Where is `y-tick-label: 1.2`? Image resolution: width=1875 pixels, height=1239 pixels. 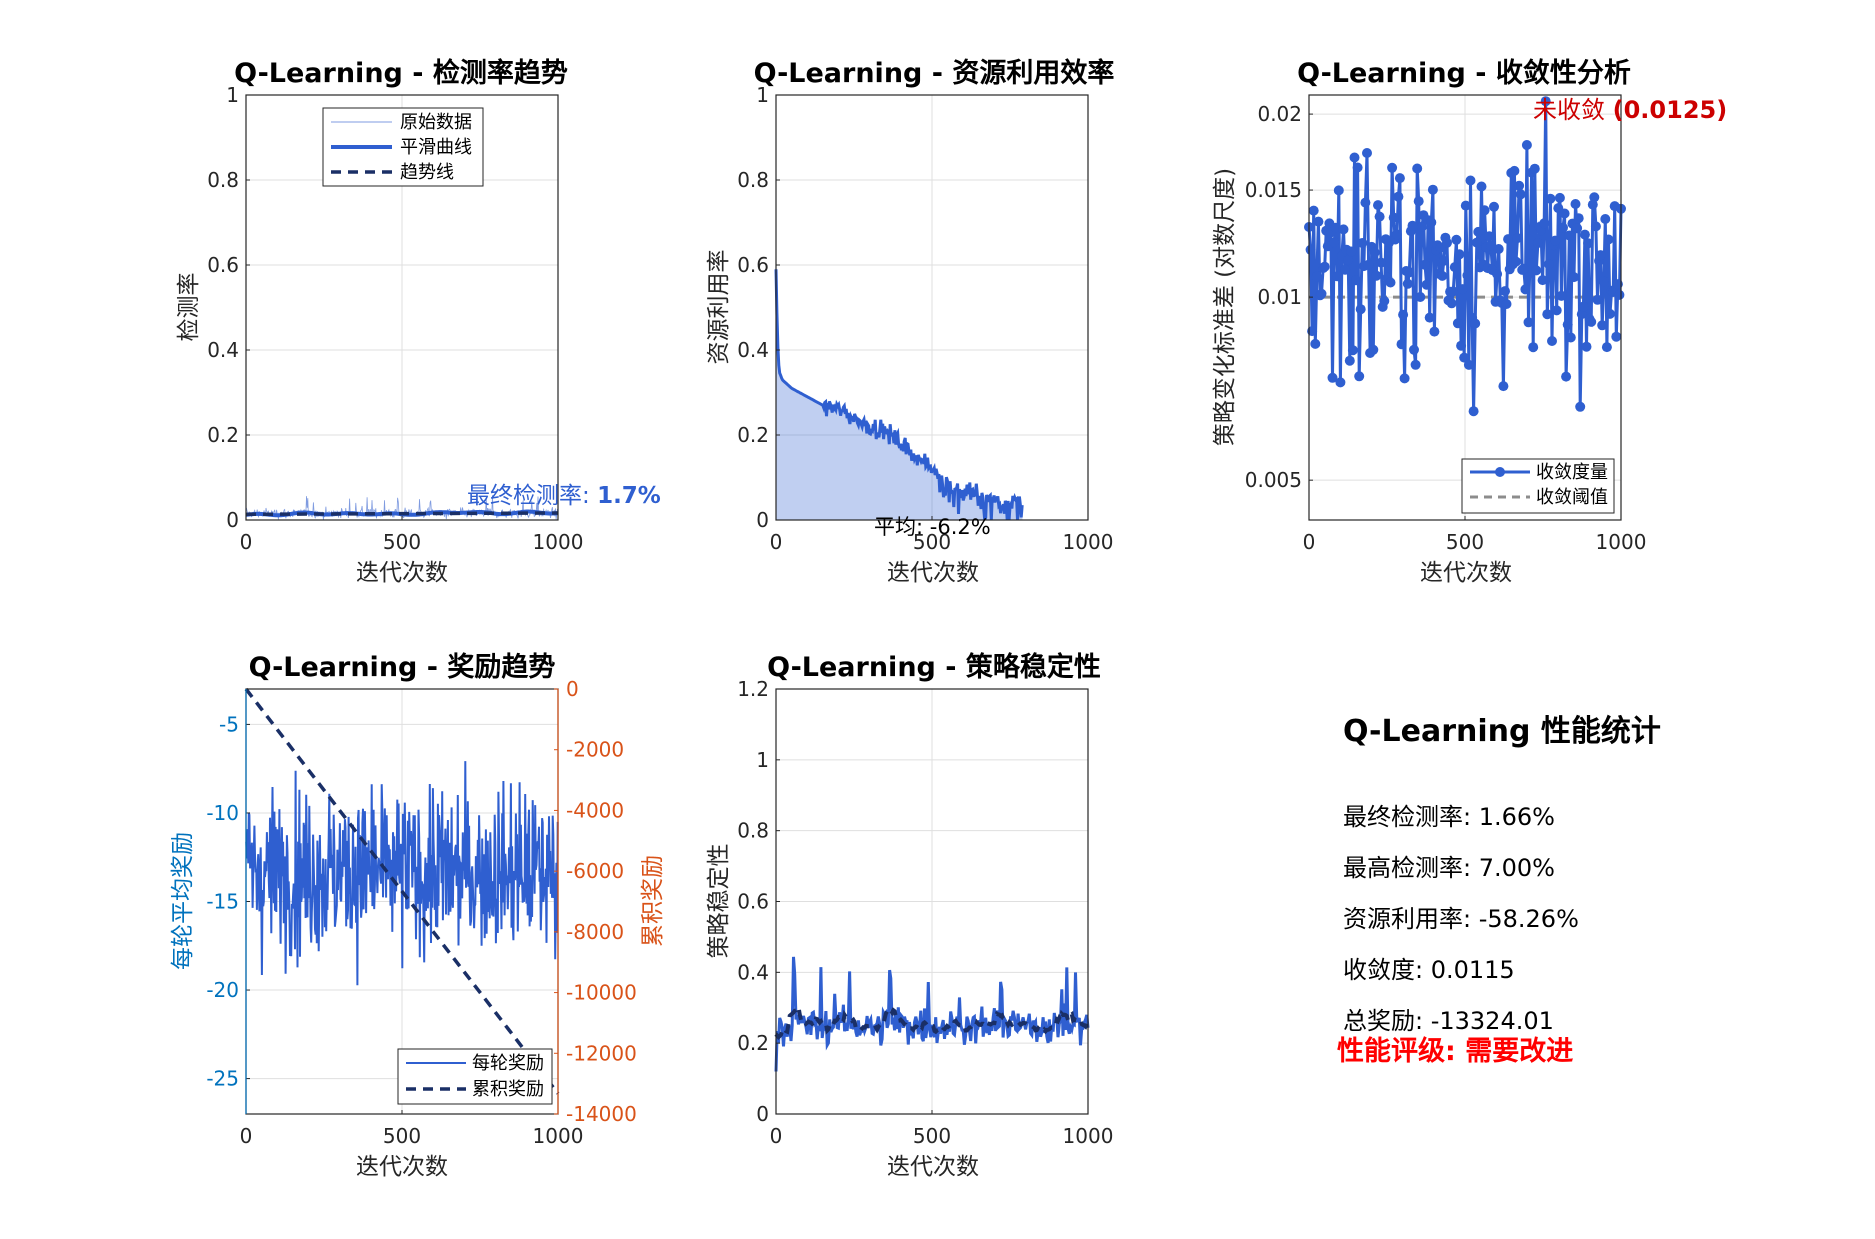
y-tick-label: 1.2 is located at coordinates (753, 689).